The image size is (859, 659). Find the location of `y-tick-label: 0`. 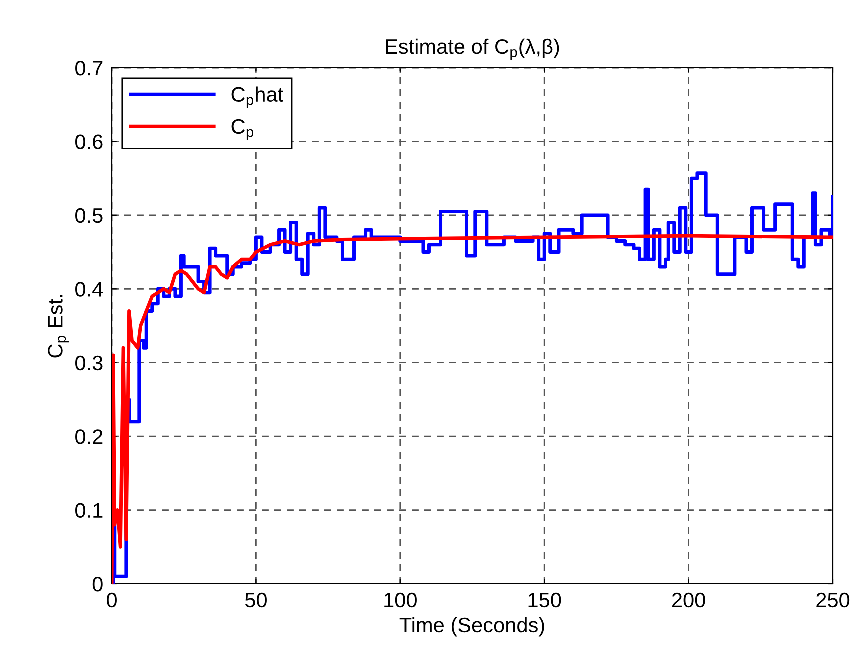

y-tick-label: 0 is located at coordinates (97, 584).